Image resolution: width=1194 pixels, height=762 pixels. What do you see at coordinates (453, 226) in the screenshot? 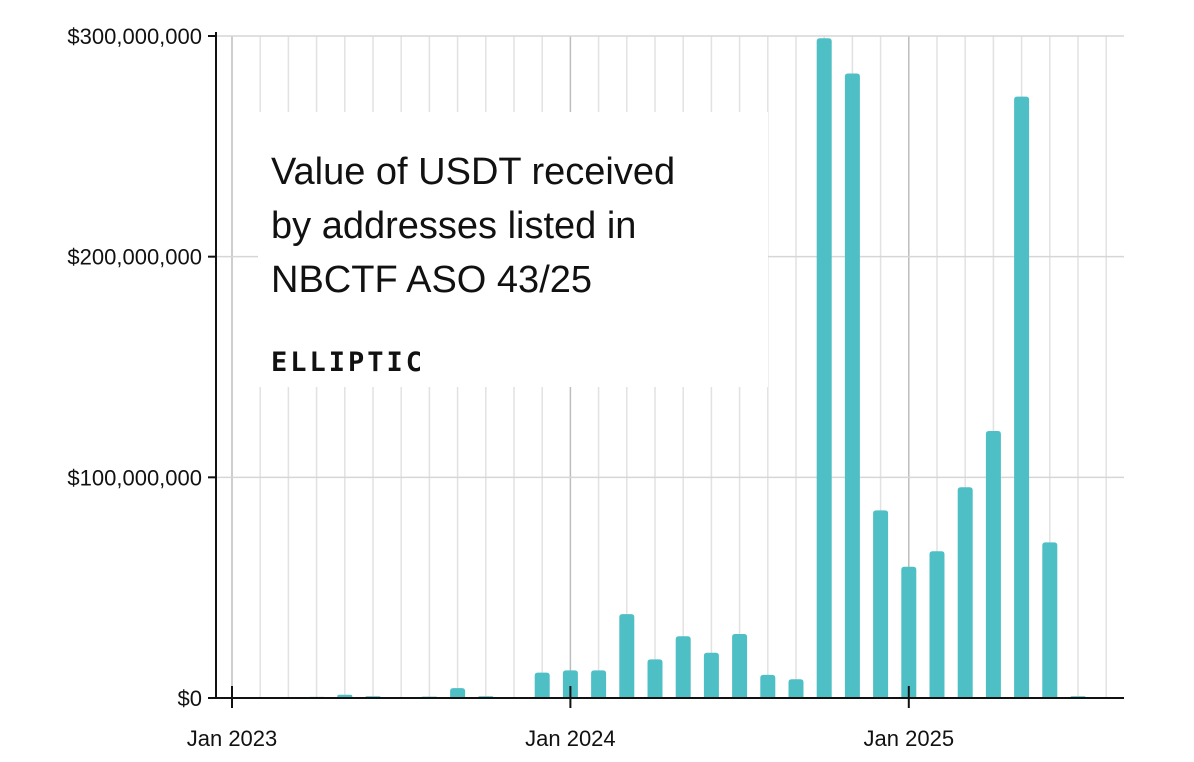
I see `chart-title-line-2: by addresses listed in` at bounding box center [453, 226].